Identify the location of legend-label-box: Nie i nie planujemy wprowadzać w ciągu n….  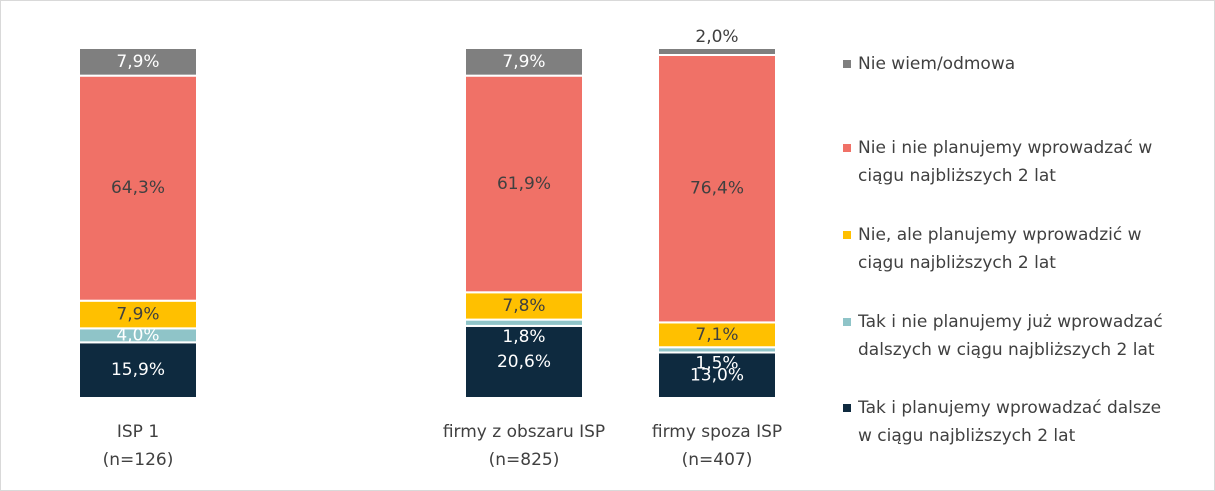
(1005, 162).